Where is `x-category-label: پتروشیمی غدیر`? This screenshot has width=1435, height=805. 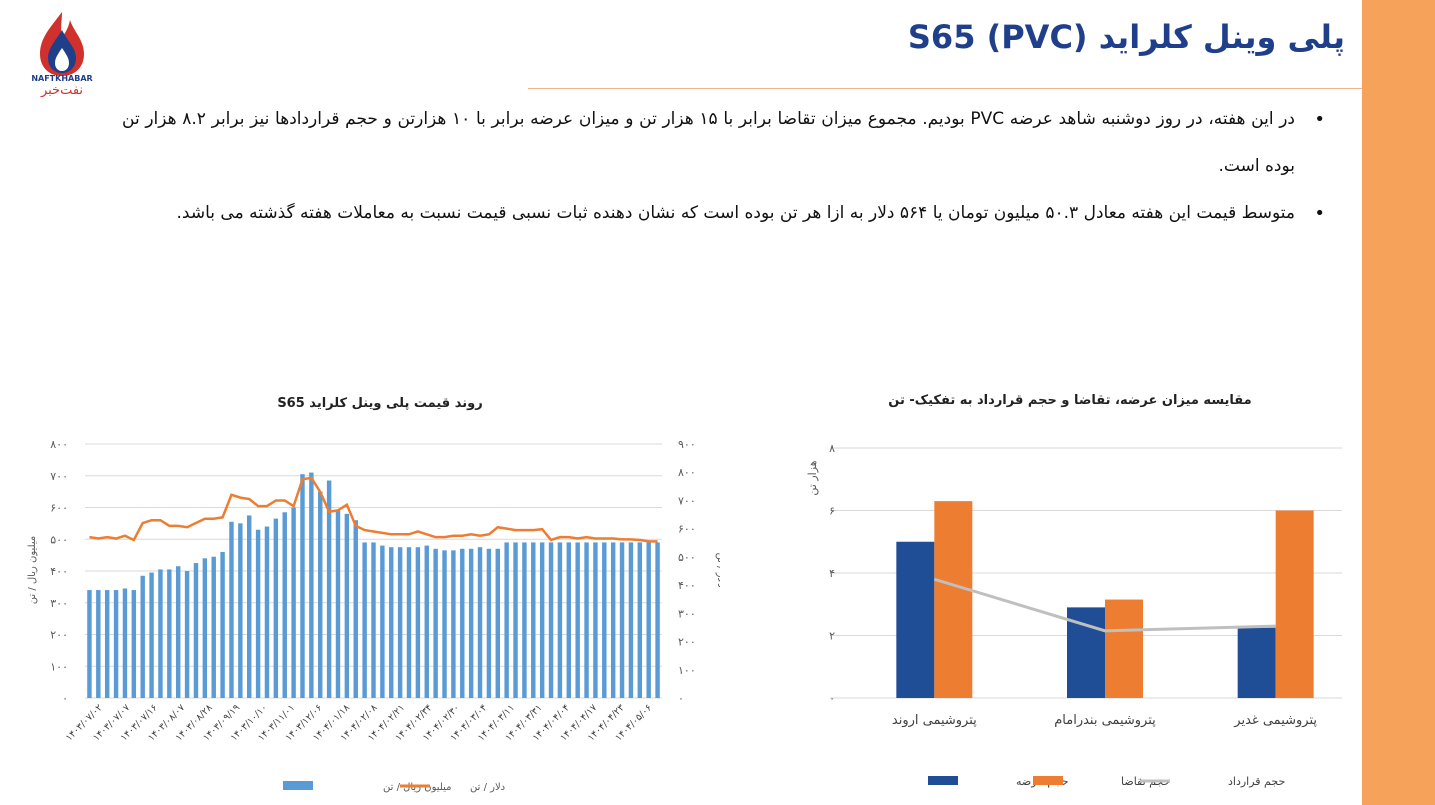 x-category-label: پتروشیمی غدیر is located at coordinates (1275, 720).